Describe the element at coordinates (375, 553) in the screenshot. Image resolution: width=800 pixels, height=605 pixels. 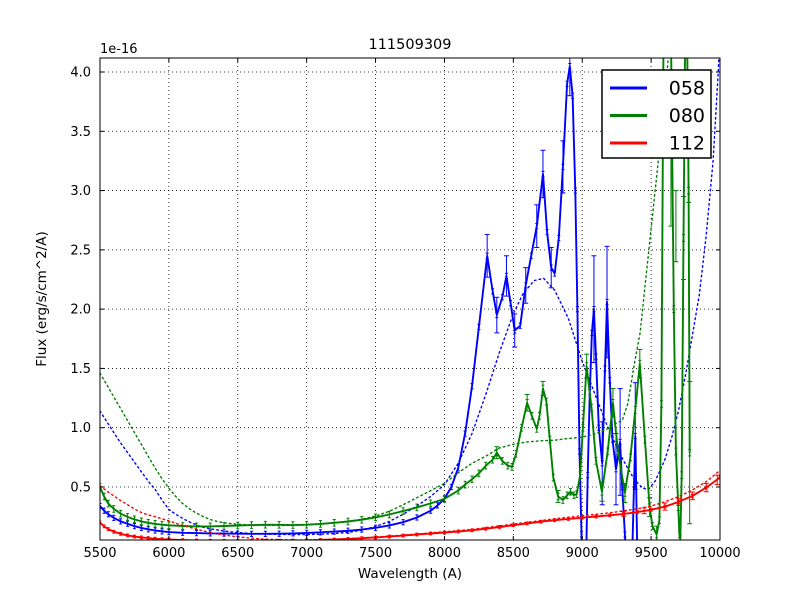
I see `x-tick-label: 7500` at that location.